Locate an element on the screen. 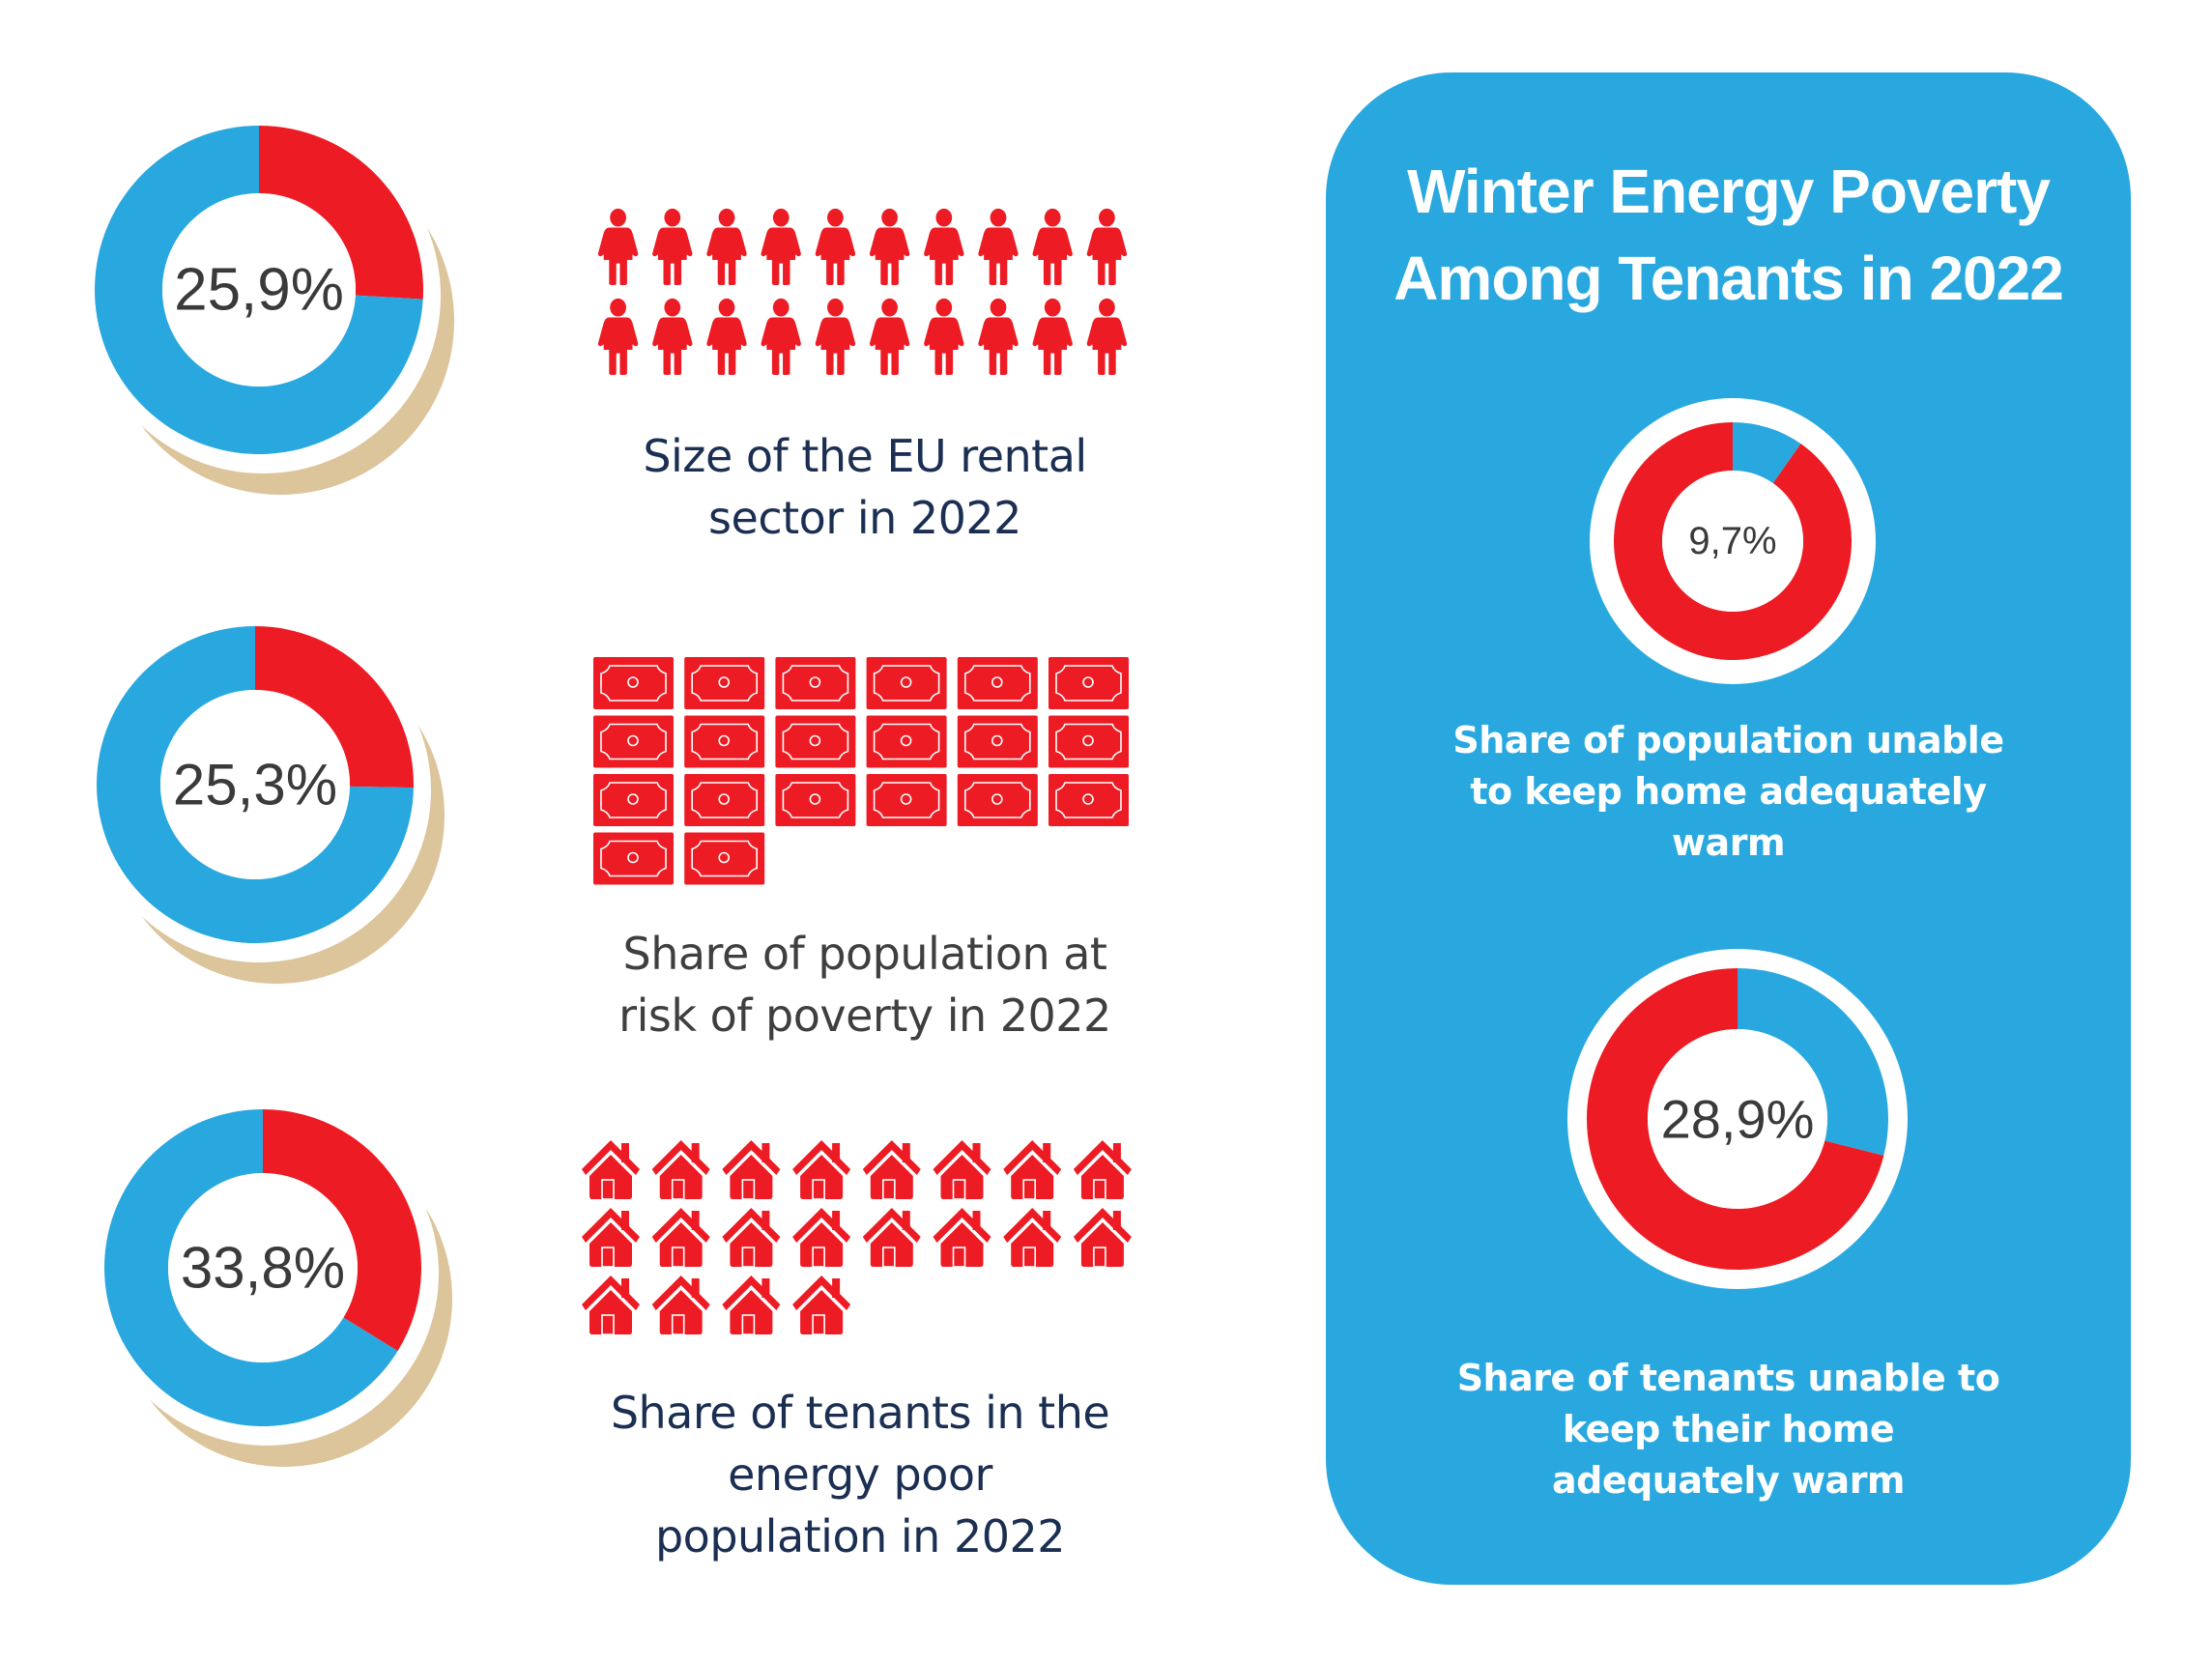 The width and height of the screenshot is (2212, 1663). label-line: keep their home is located at coordinates (1728, 1429).